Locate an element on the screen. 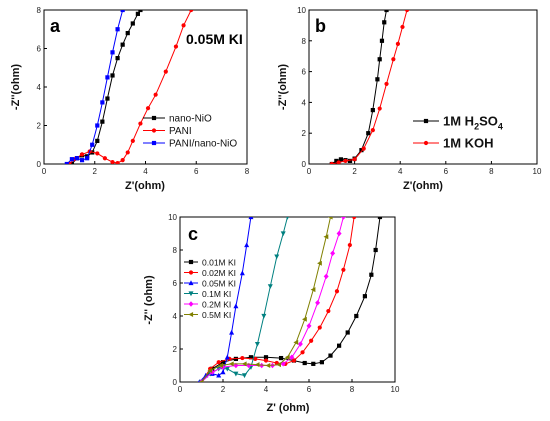 This screenshot has width=550, height=421. x-tick-label-a-1: 2 is located at coordinates (95, 171).